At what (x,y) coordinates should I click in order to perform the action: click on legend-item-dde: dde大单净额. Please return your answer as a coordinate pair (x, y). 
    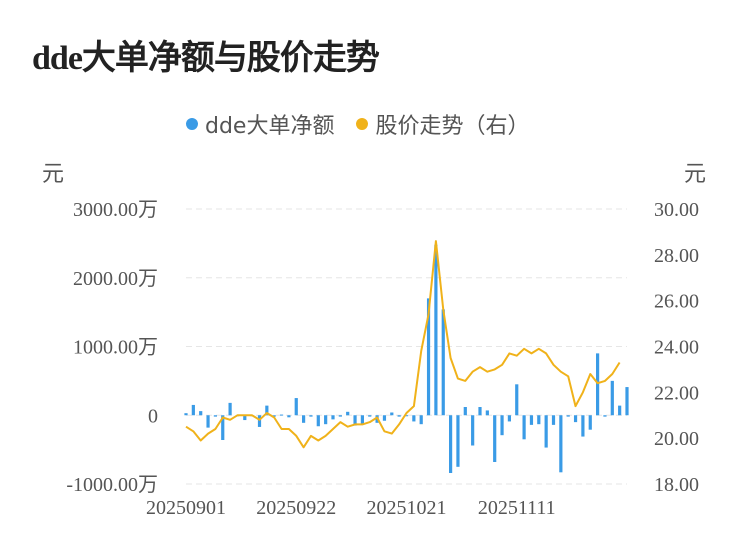
    Looking at the image, I should click on (260, 124).